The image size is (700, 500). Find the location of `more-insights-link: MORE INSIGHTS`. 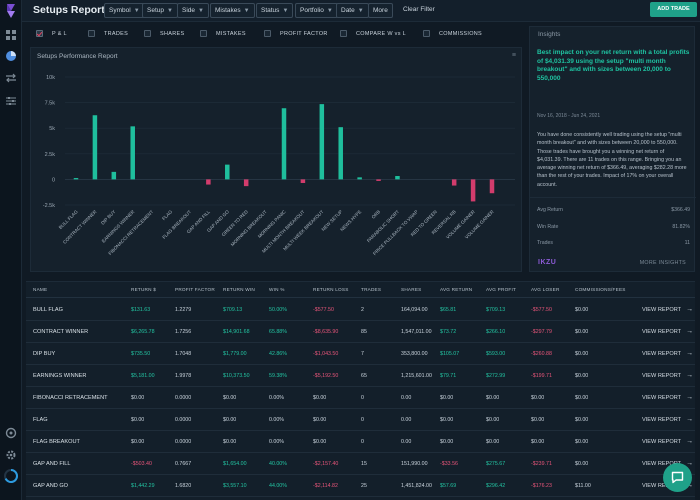

more-insights-link: MORE INSIGHTS is located at coordinates (662, 263).